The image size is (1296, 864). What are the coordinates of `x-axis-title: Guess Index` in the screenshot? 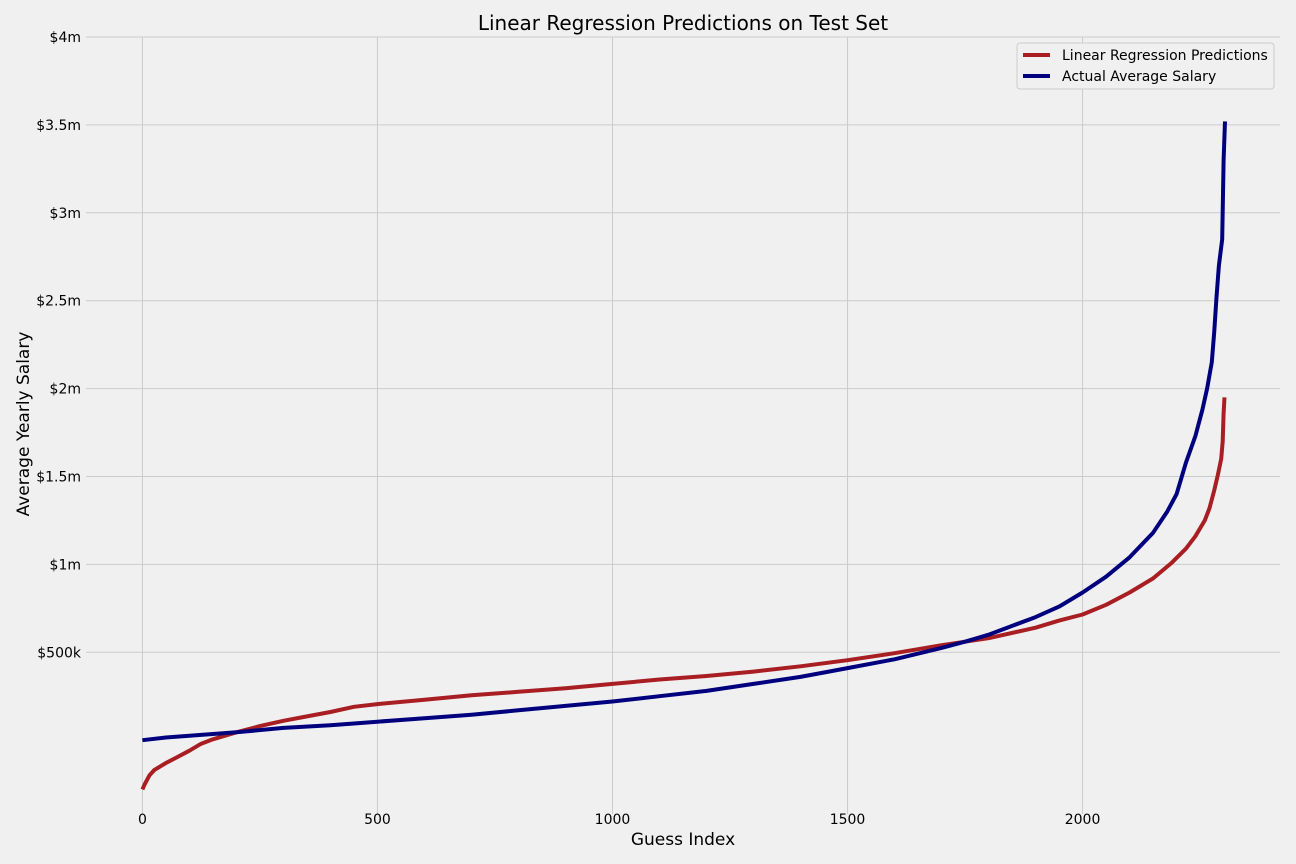 It's located at (683, 840).